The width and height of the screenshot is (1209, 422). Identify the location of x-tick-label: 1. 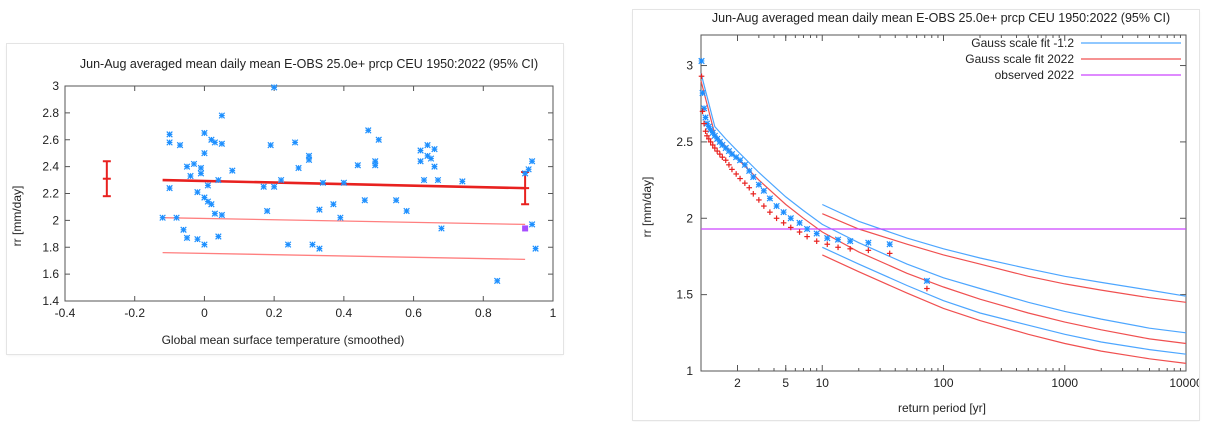
(553, 313).